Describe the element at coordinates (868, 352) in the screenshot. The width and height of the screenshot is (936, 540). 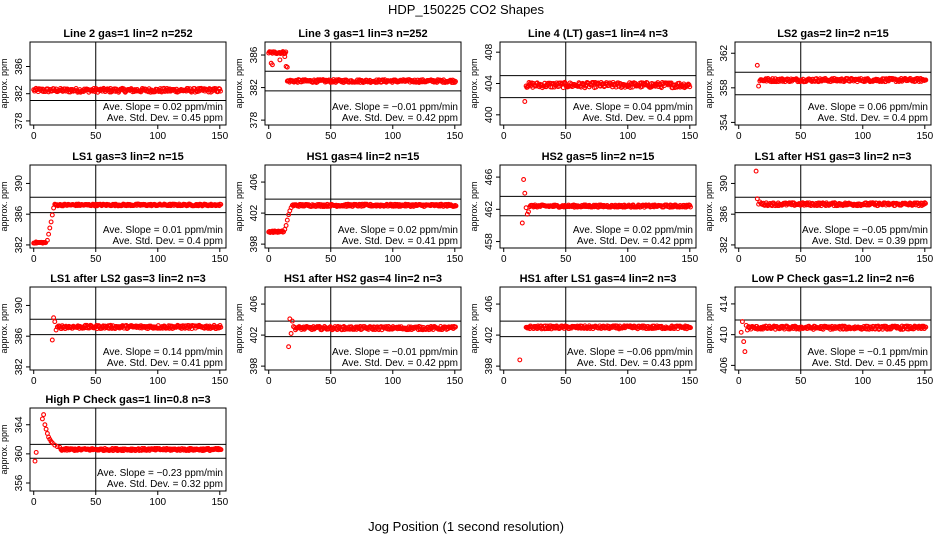
I see `stats-annotation: Ave. Slope = −0.1 ppm/min` at that location.